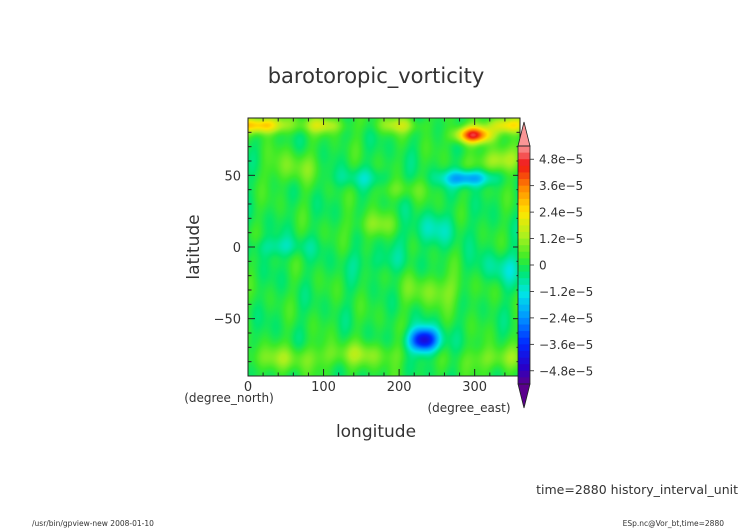  Describe the element at coordinates (561, 239) in the screenshot. I see `colorbar-tick-label: 1.2e−5` at that location.